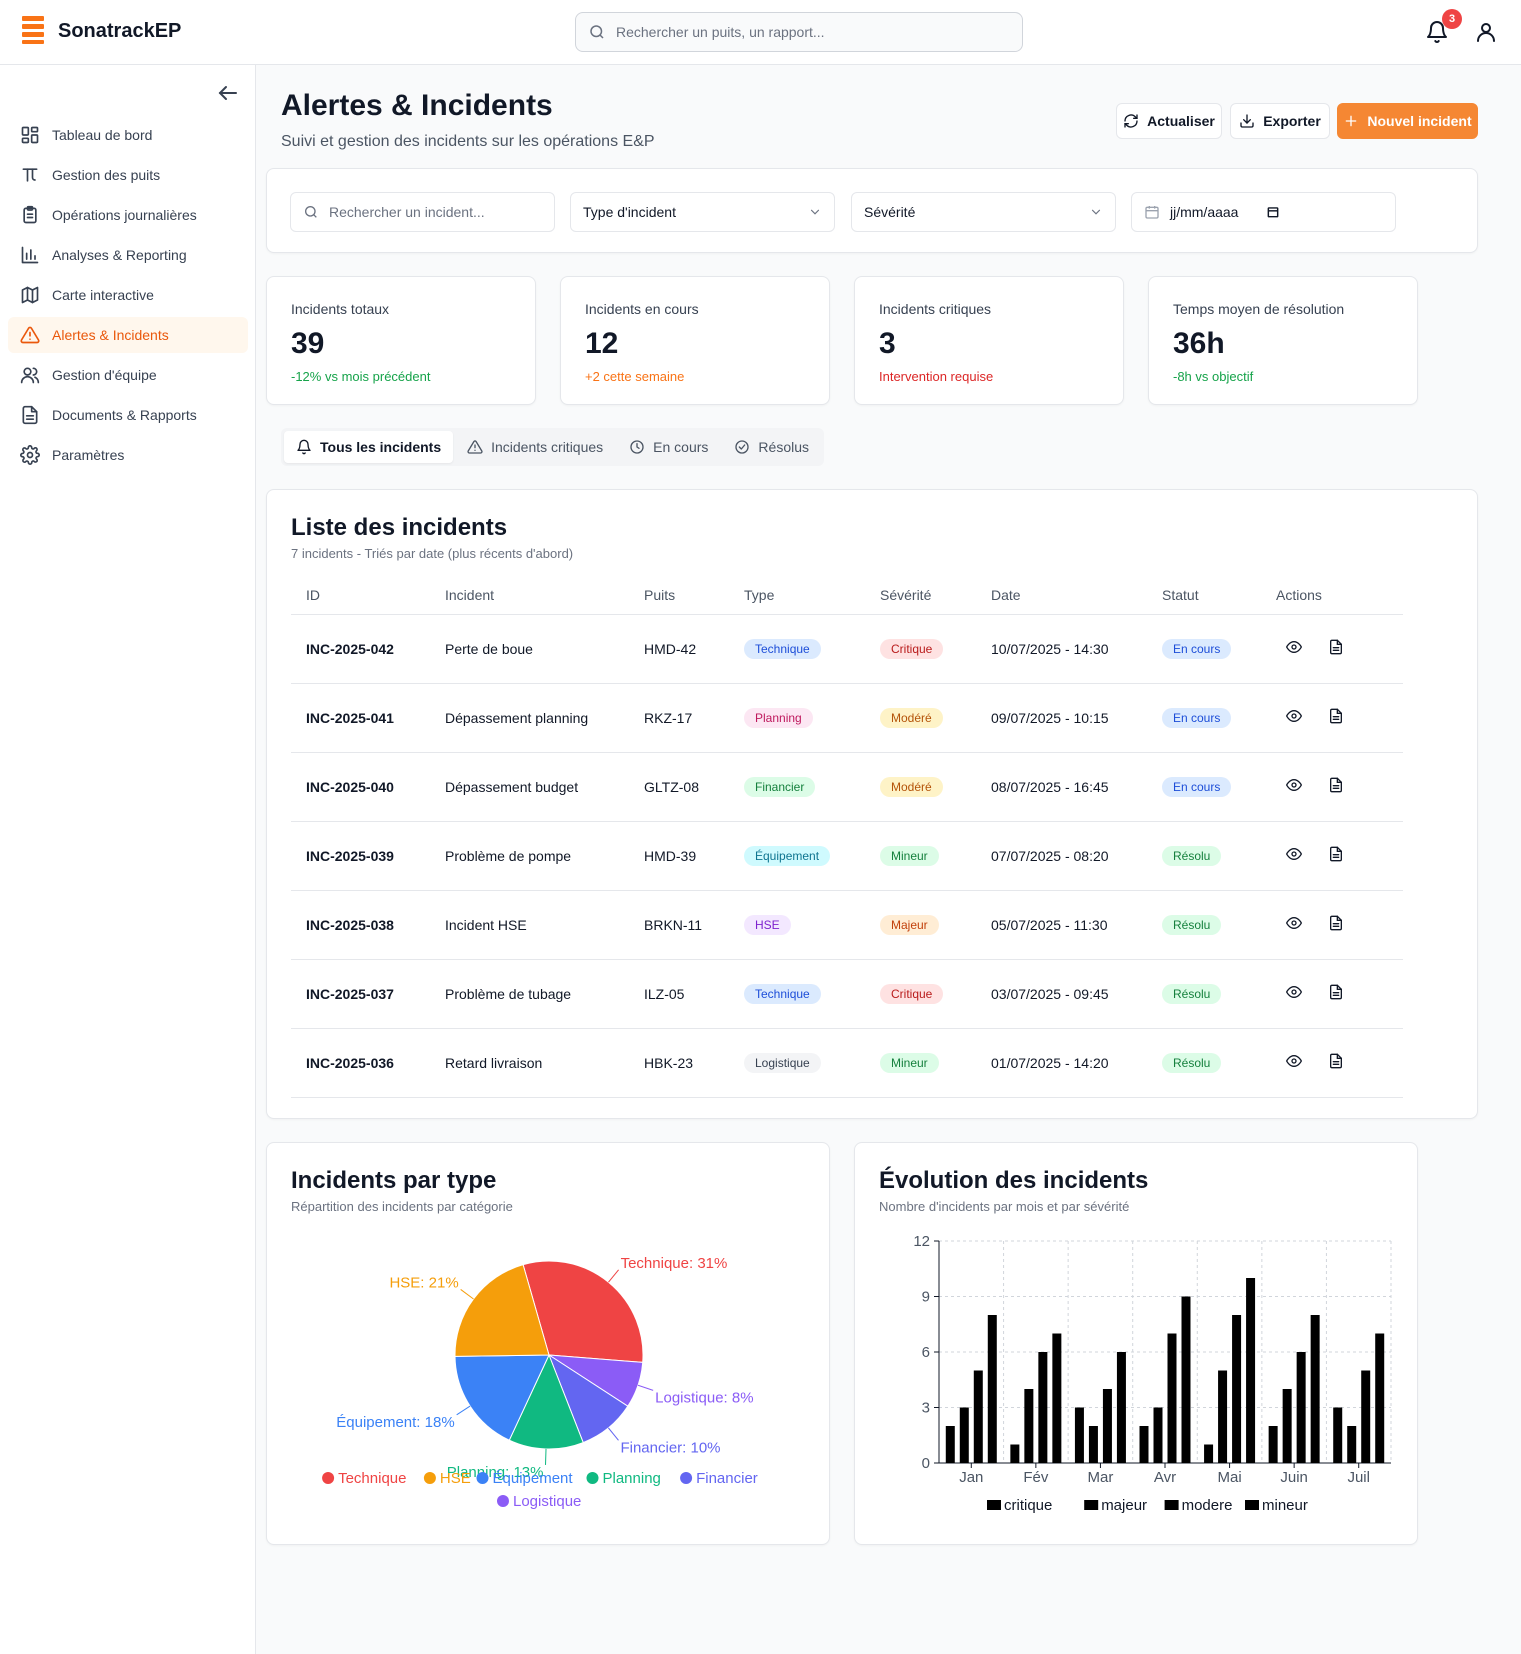 Image resolution: width=1521 pixels, height=1654 pixels. Describe the element at coordinates (529, 595) in the screenshot. I see `column-header: Incident` at that location.